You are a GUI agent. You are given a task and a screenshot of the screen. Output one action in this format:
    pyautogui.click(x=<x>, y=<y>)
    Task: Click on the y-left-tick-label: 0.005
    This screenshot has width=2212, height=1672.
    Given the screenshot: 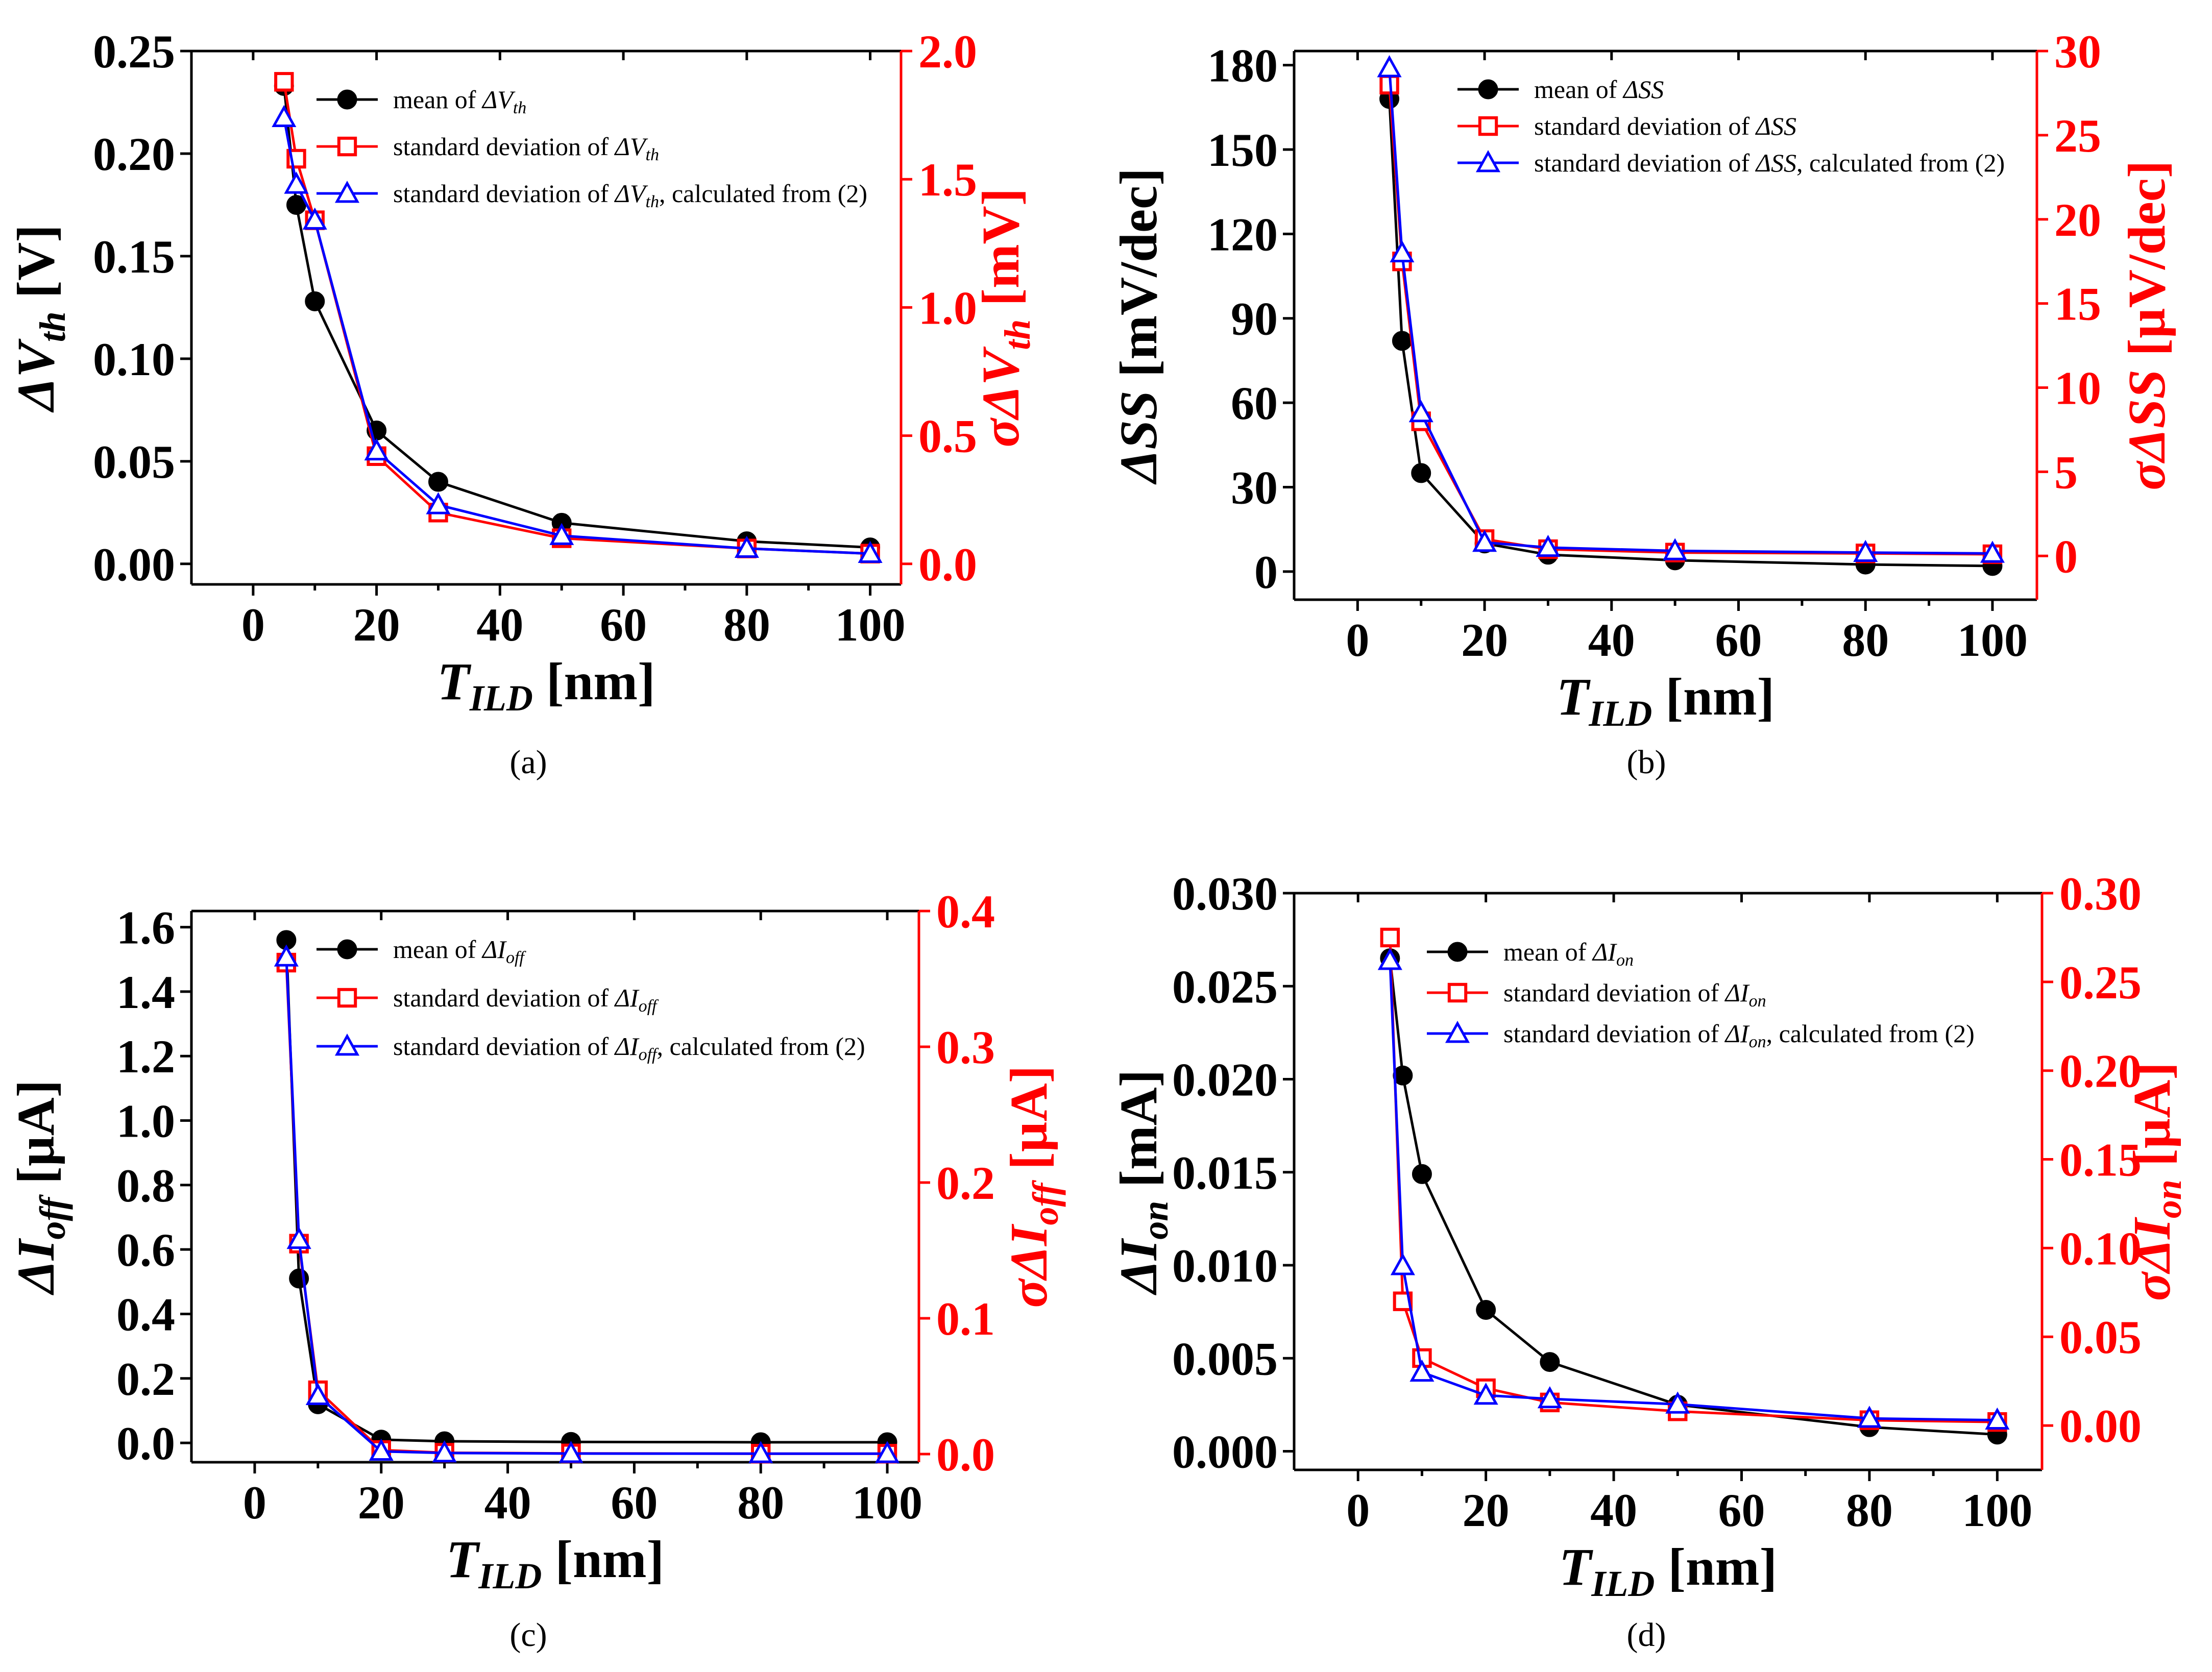 What is the action you would take?
    pyautogui.click(x=1225, y=1359)
    